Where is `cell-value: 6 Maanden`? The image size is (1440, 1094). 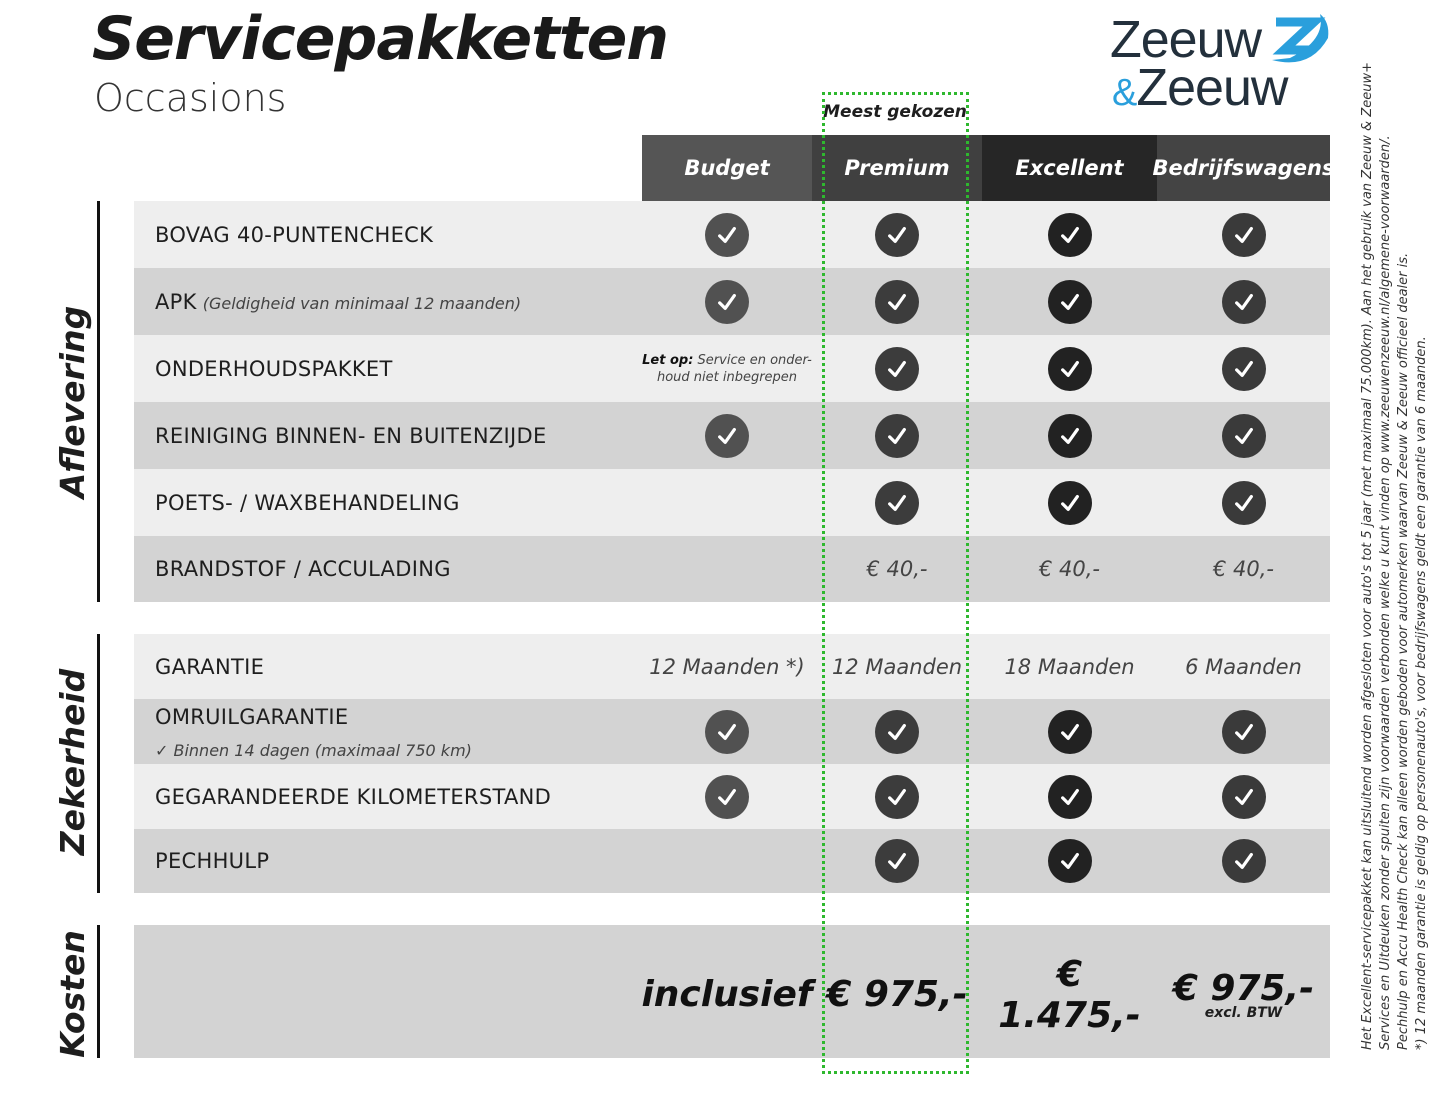 cell-value: 6 Maanden is located at coordinates (1243, 666).